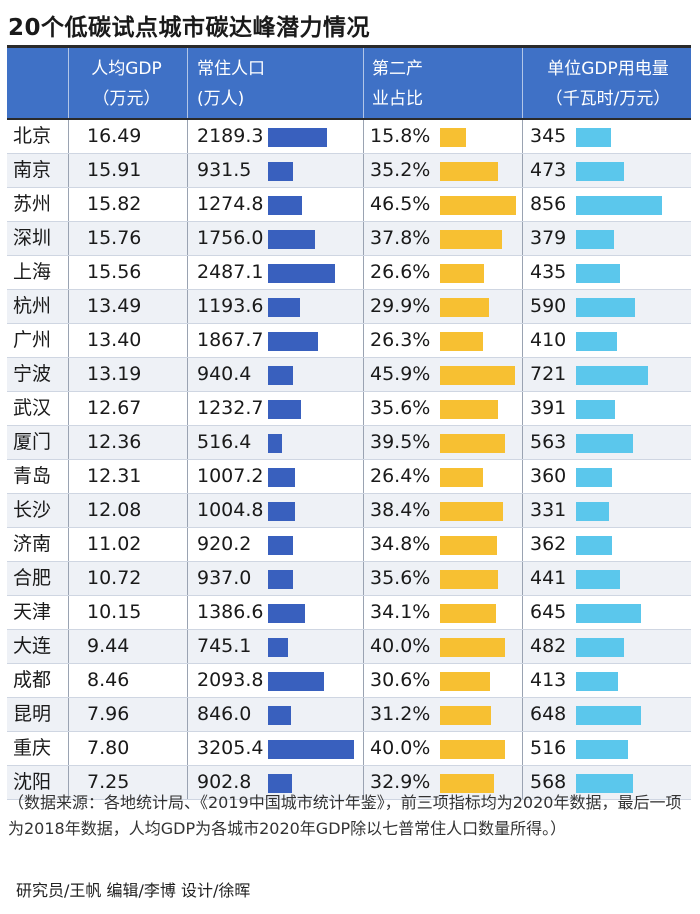 Image resolution: width=700 pixels, height=914 pixels. I want to click on electricity-value: 721, so click(548, 374).